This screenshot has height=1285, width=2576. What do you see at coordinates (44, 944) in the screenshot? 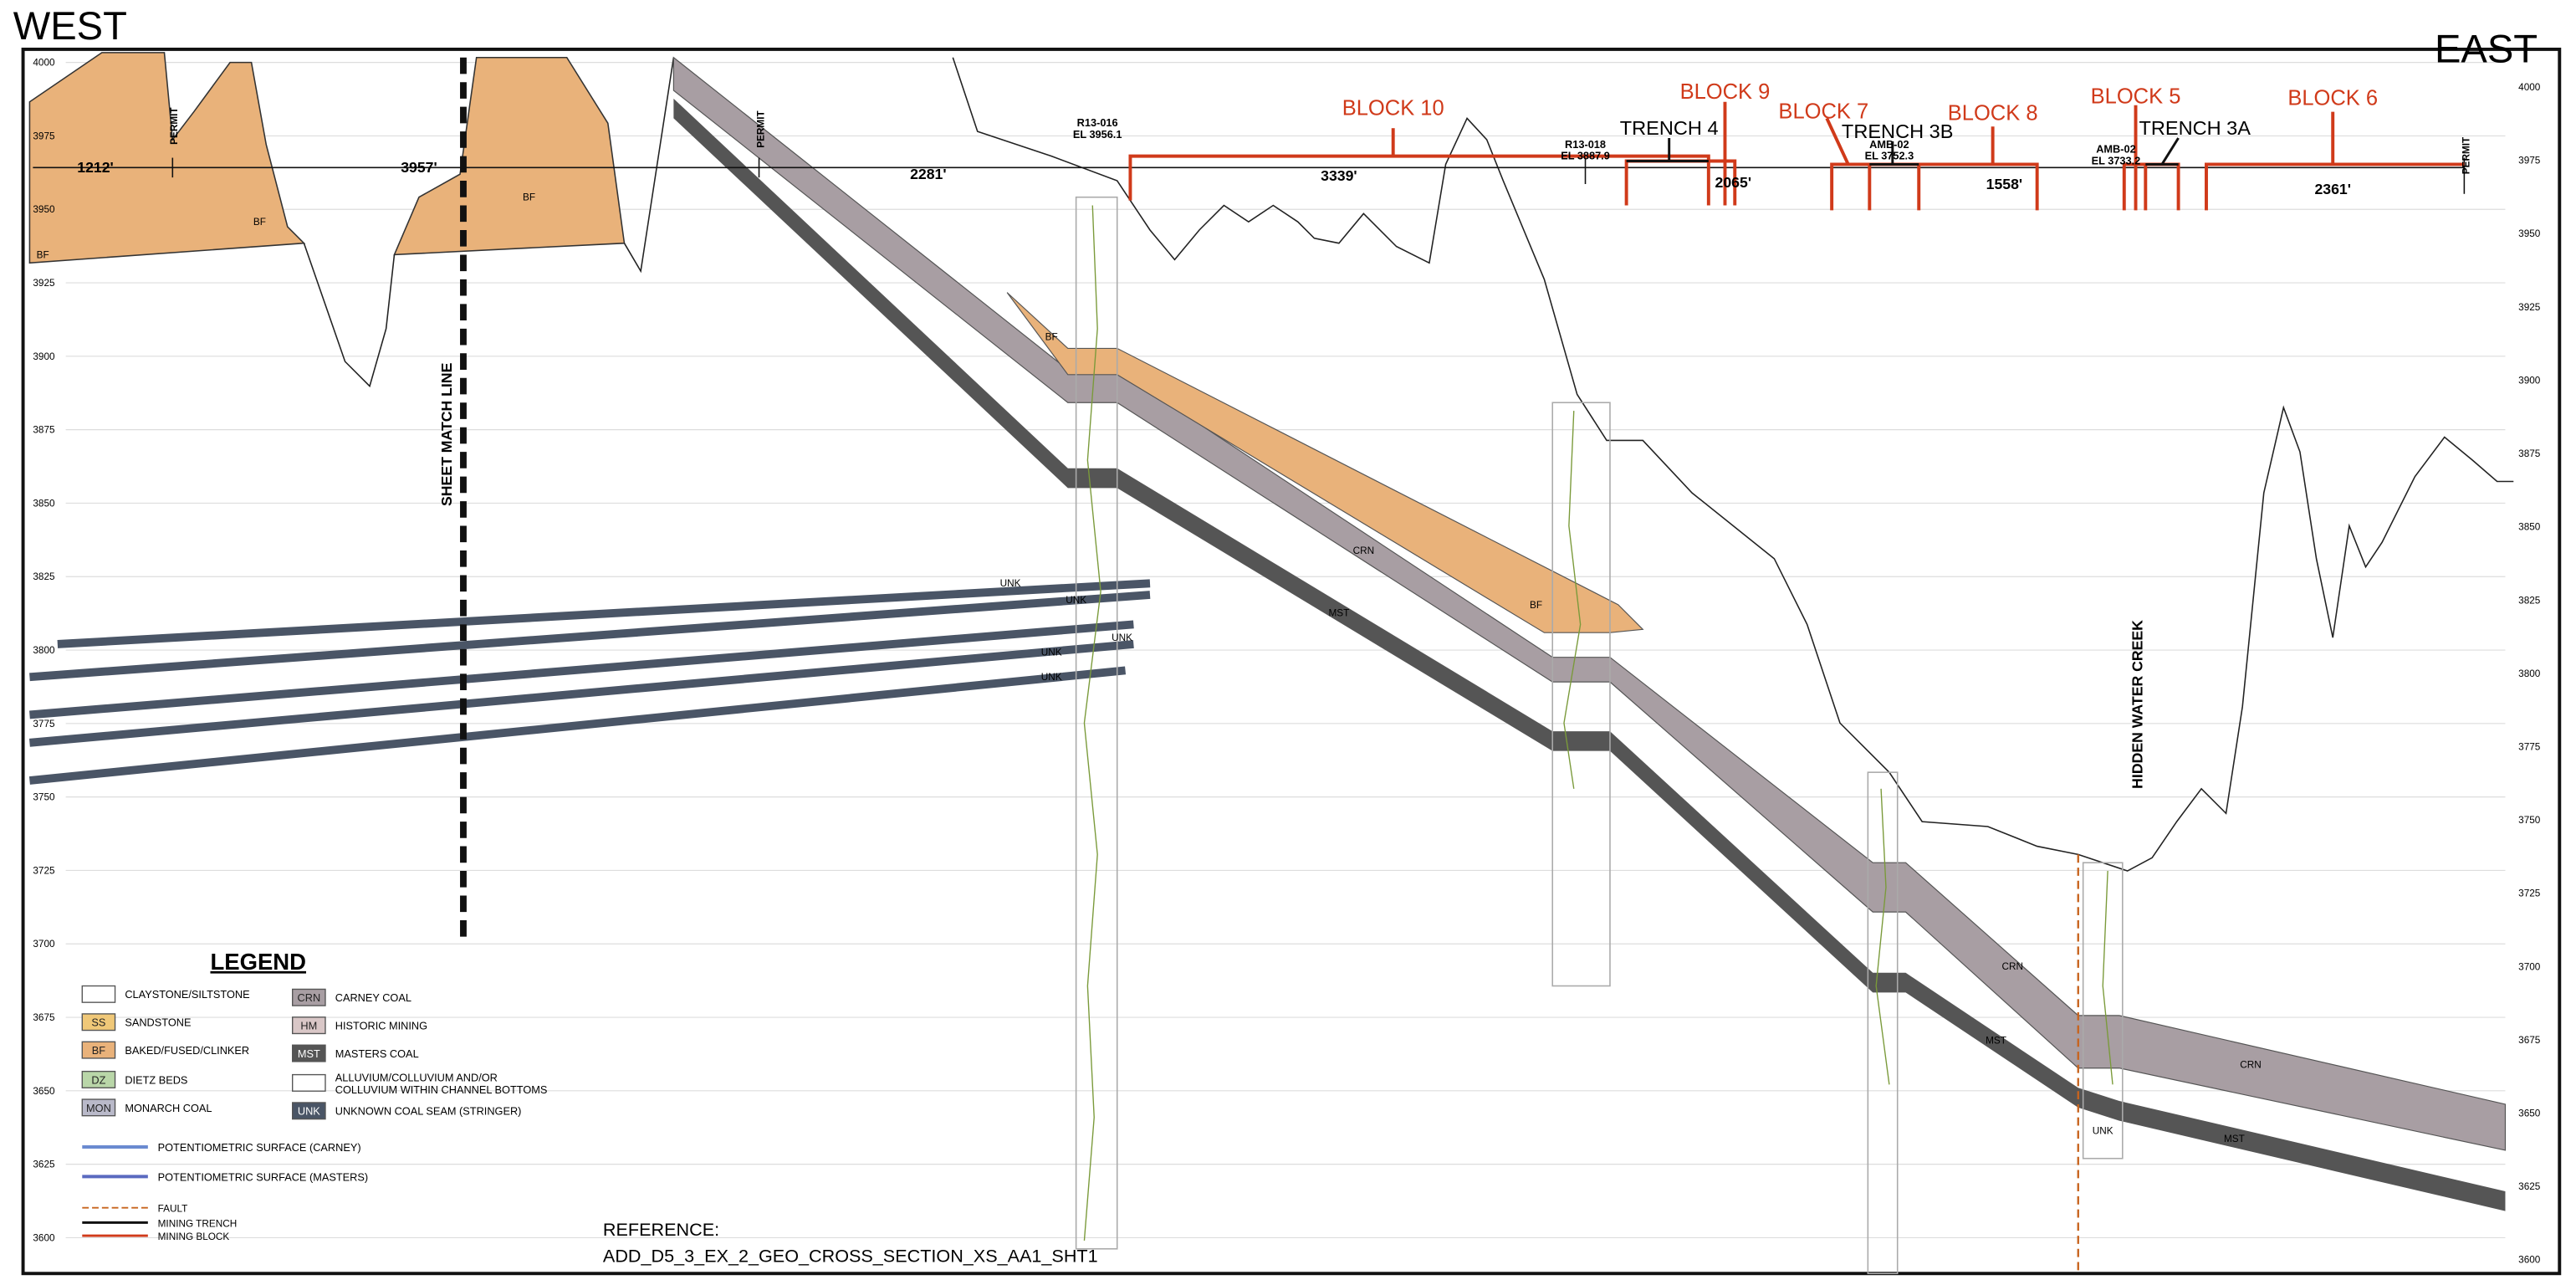
I see `elevation-label: 3700` at bounding box center [44, 944].